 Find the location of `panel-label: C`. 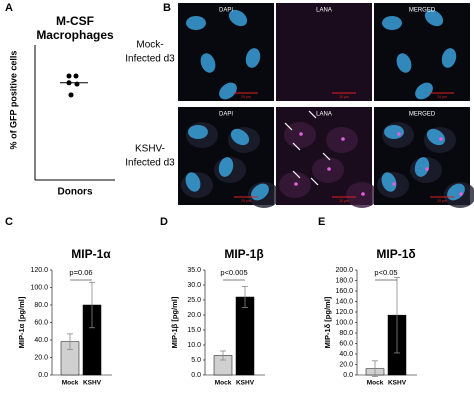

panel-label: C is located at coordinates (9, 222).